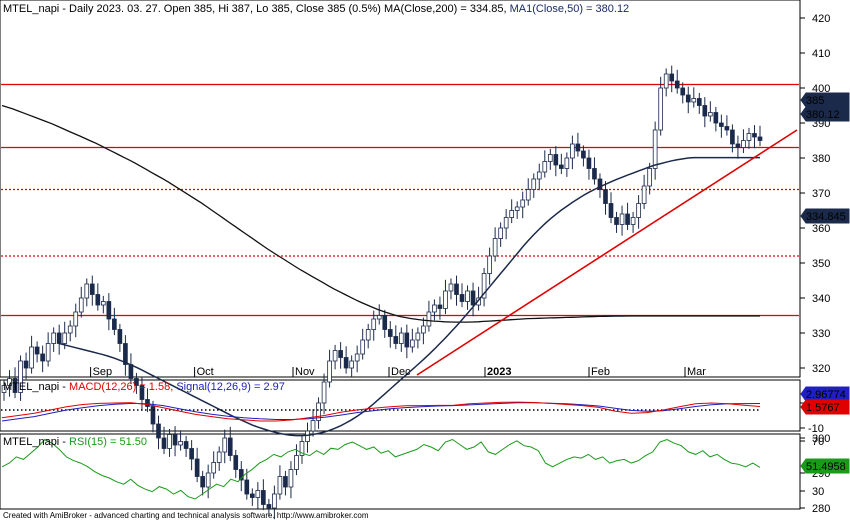 The width and height of the screenshot is (850, 520). What do you see at coordinates (821, 19) in the screenshot?
I see `price-tick-label: 420` at bounding box center [821, 19].